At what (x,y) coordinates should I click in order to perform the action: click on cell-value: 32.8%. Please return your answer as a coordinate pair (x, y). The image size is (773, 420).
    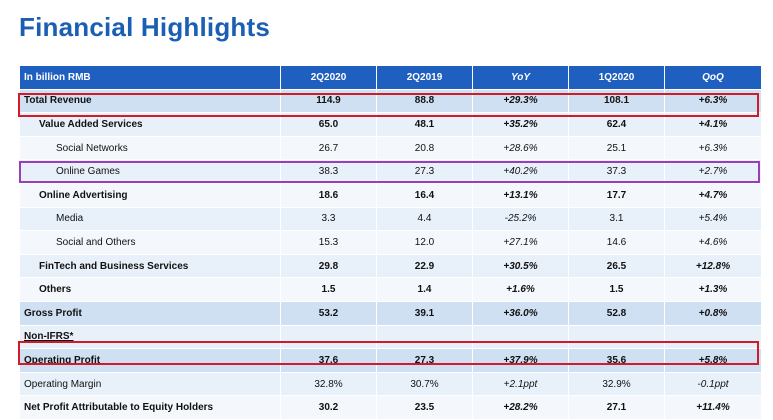
    Looking at the image, I should click on (328, 384).